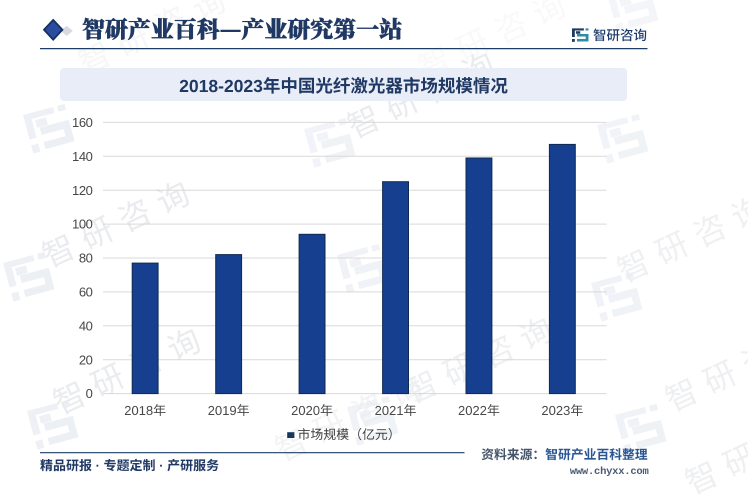  I want to click on svg-text: 40, so click(86, 325).